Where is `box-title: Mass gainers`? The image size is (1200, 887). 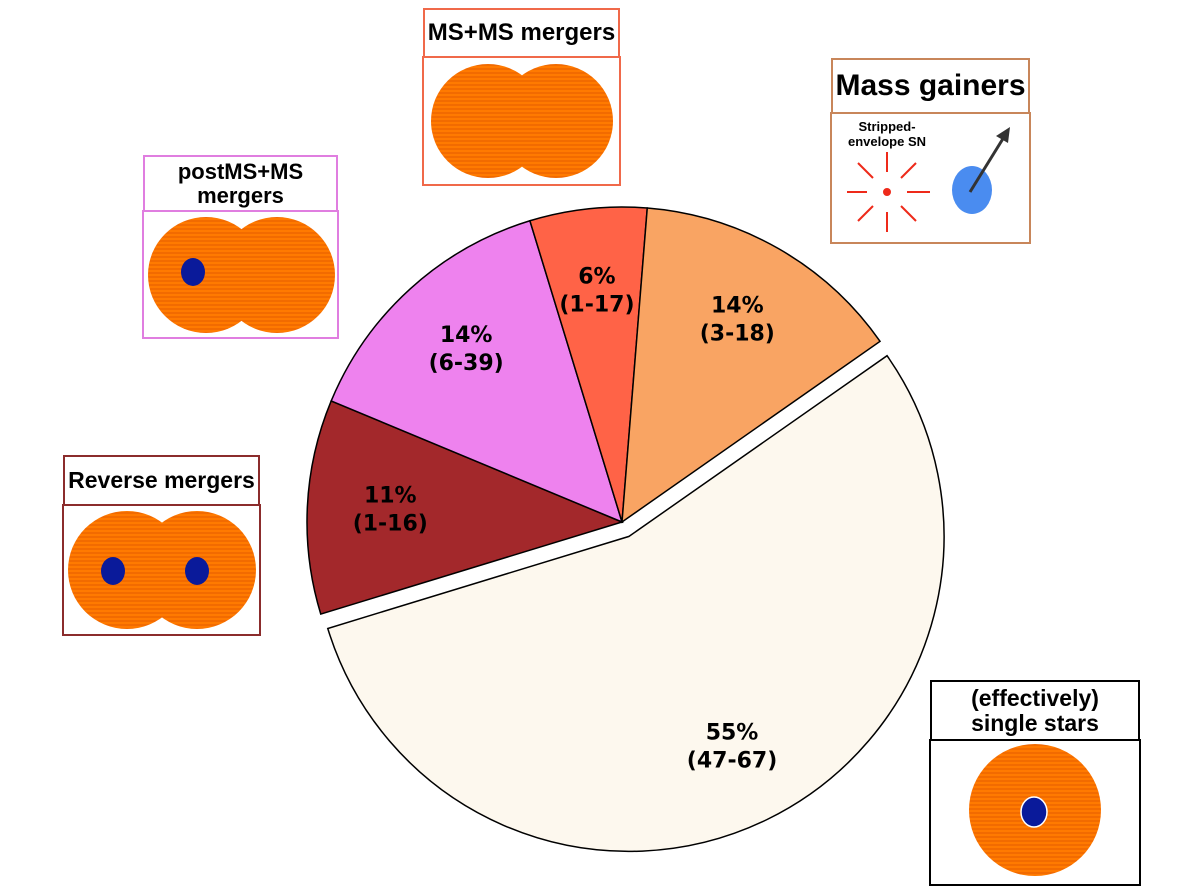
box-title: Mass gainers is located at coordinates (930, 86).